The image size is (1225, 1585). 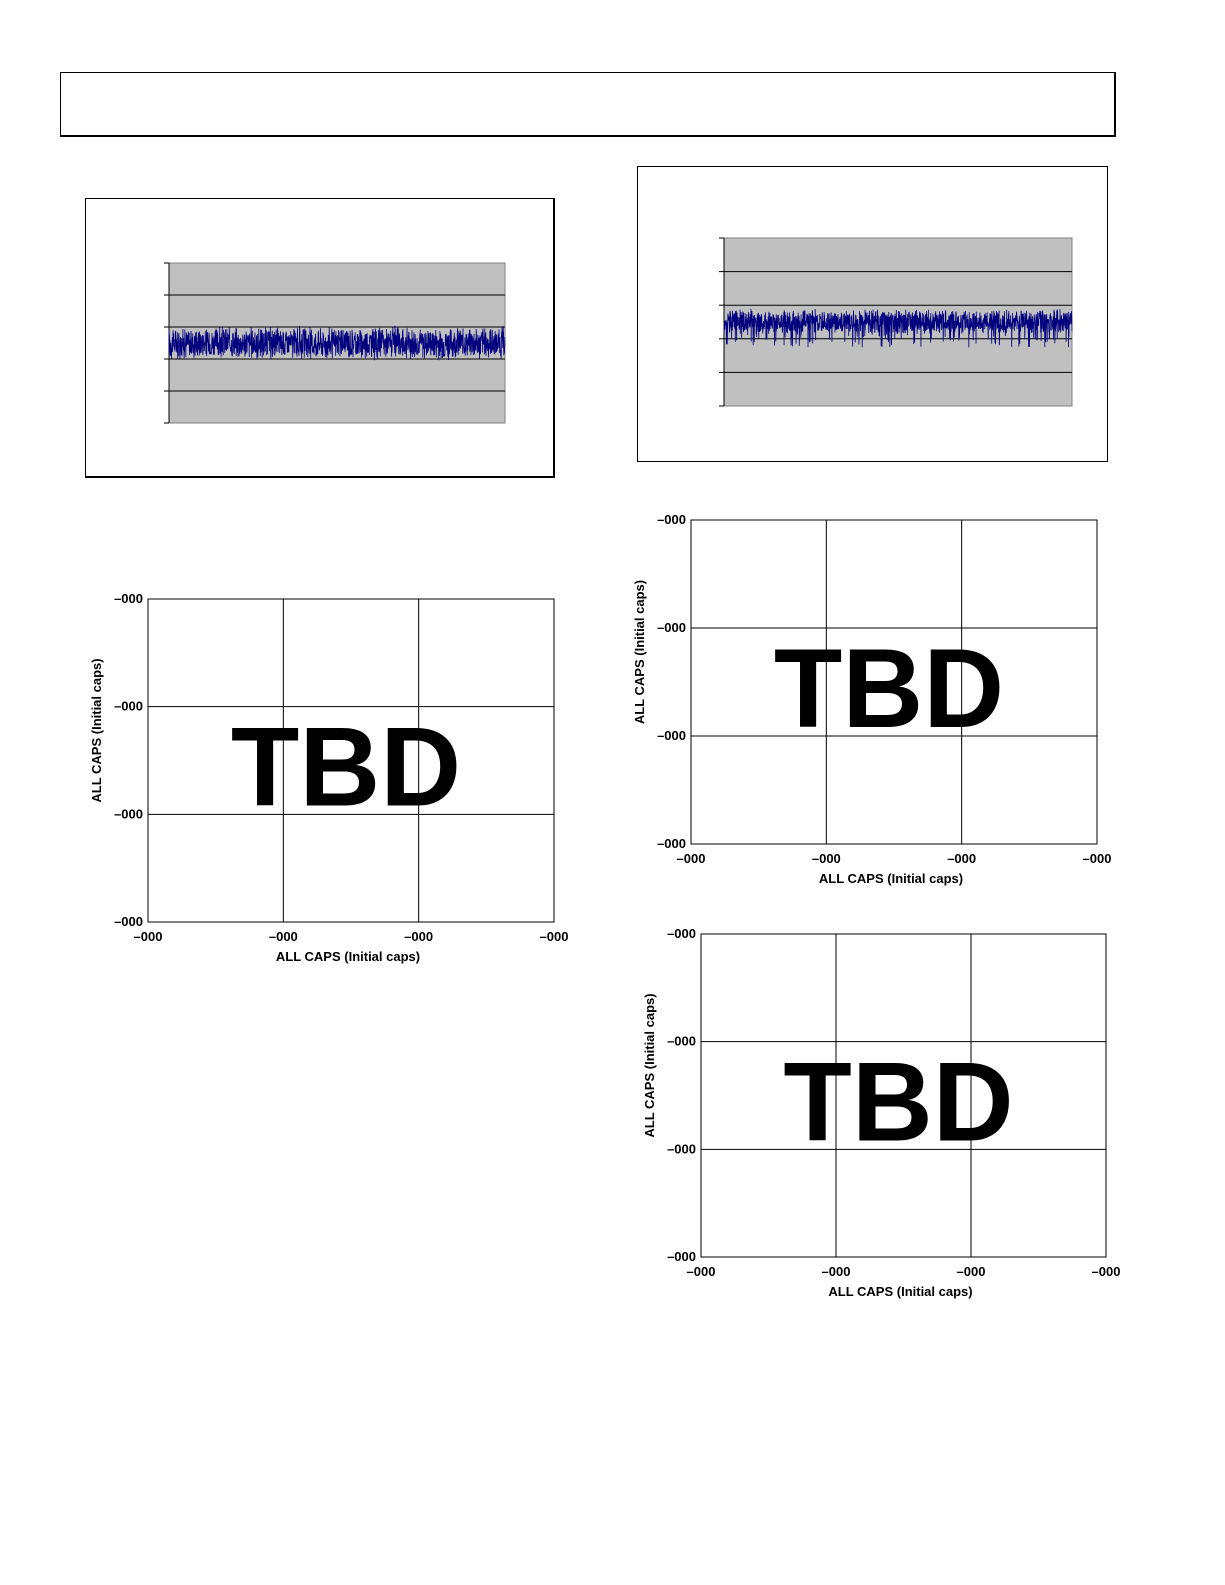 I want to click on page-header-box, so click(x=588, y=104).